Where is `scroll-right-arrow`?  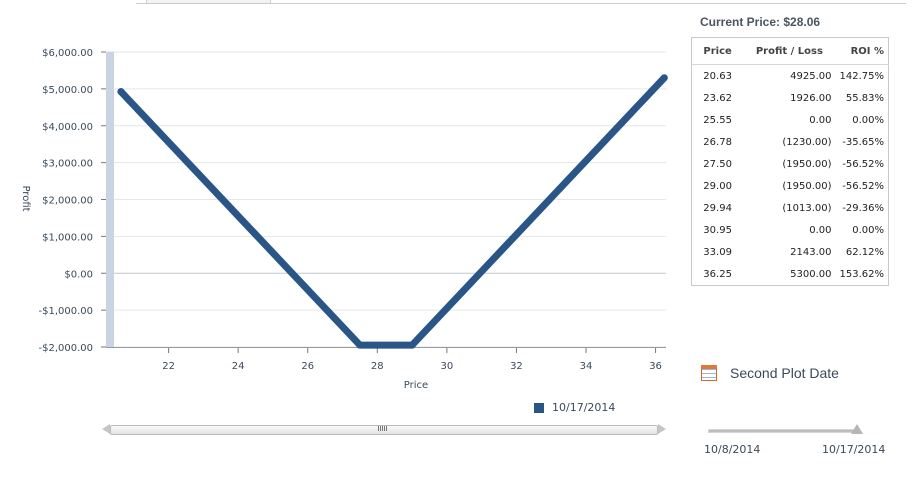
scroll-right-arrow is located at coordinates (662, 429).